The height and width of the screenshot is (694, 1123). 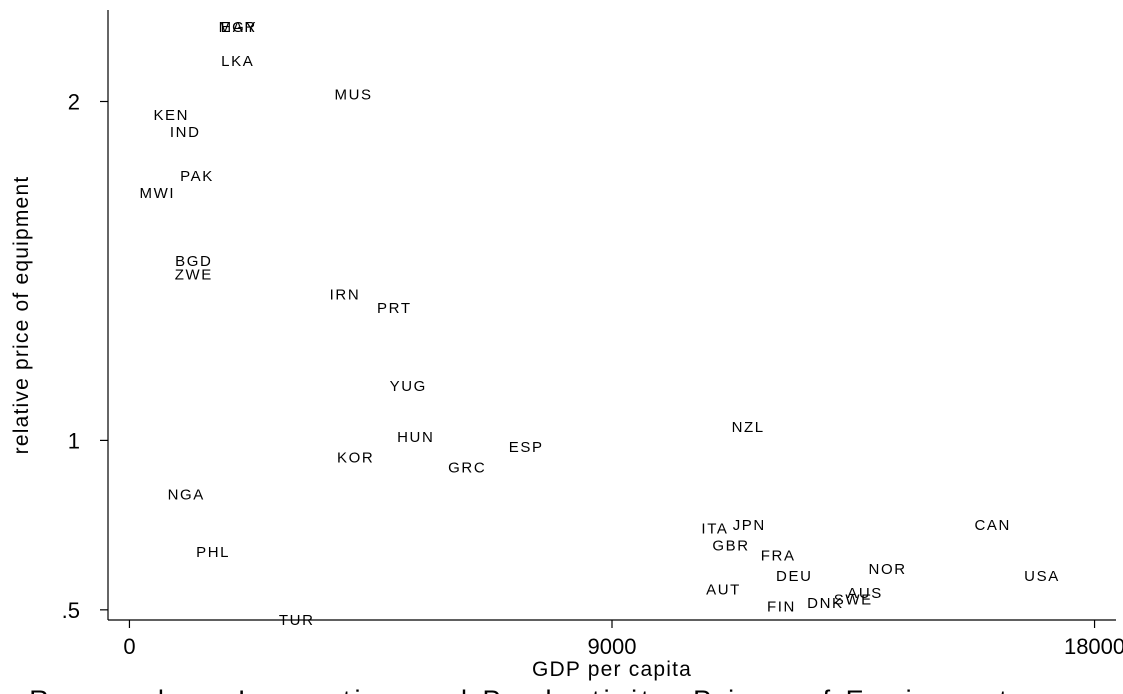 I want to click on data-point-irn: IRN, so click(x=345, y=295).